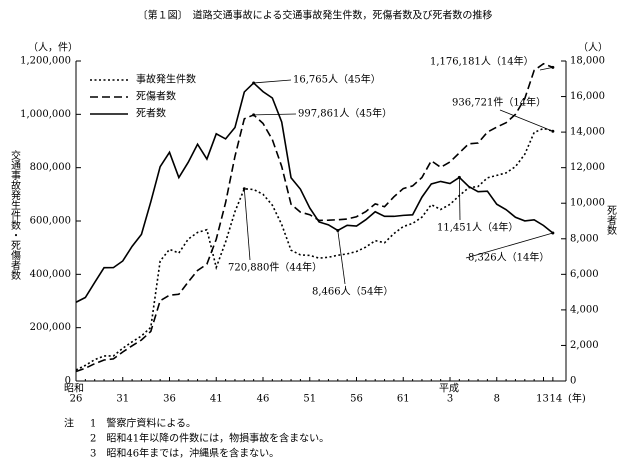 The height and width of the screenshot is (474, 631). What do you see at coordinates (450, 399) in the screenshot?
I see `x-tick-label: 3` at bounding box center [450, 399].